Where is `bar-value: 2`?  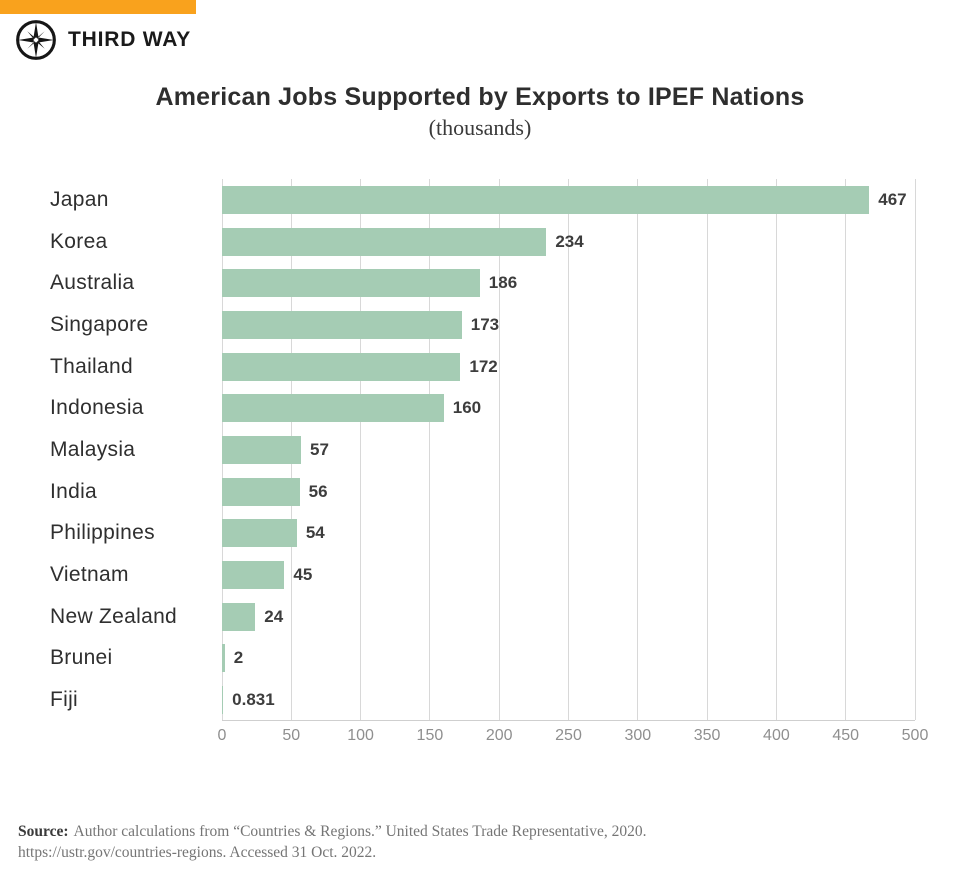 bar-value: 2 is located at coordinates (238, 658).